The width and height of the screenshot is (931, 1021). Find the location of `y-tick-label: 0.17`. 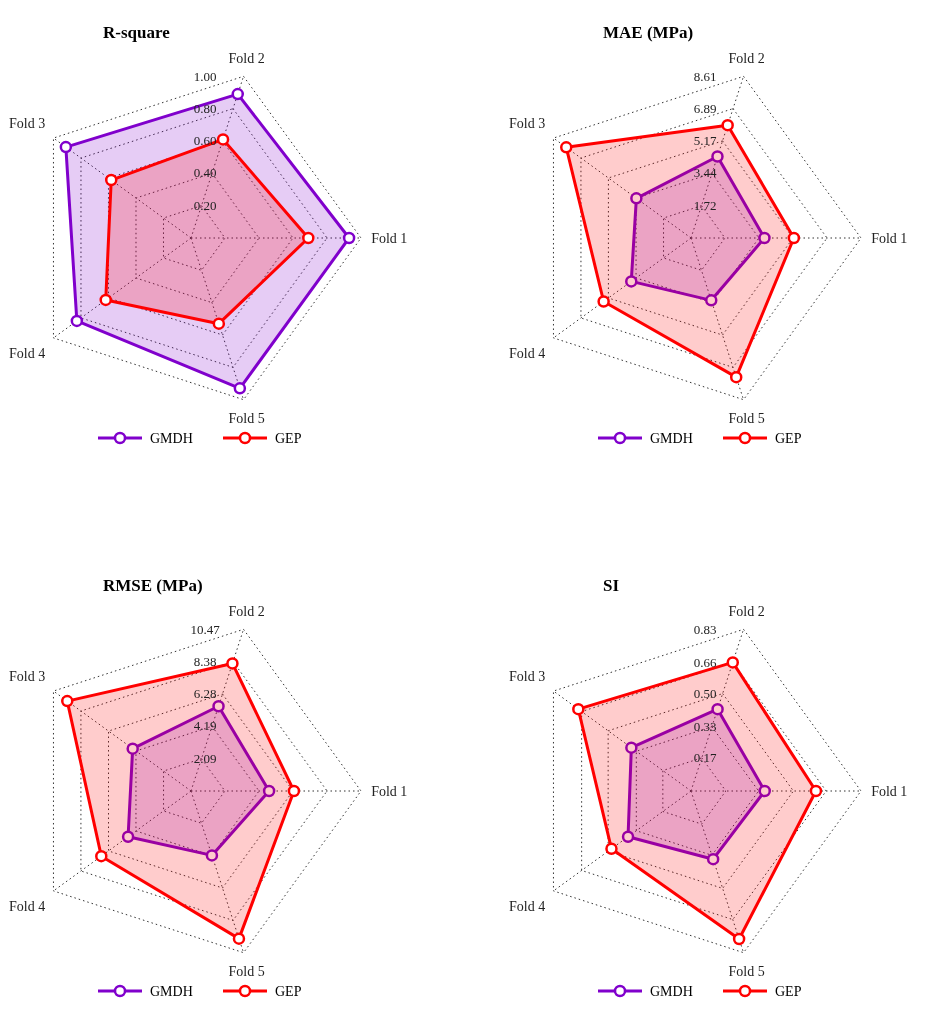

y-tick-label: 0.17 is located at coordinates (705, 757).